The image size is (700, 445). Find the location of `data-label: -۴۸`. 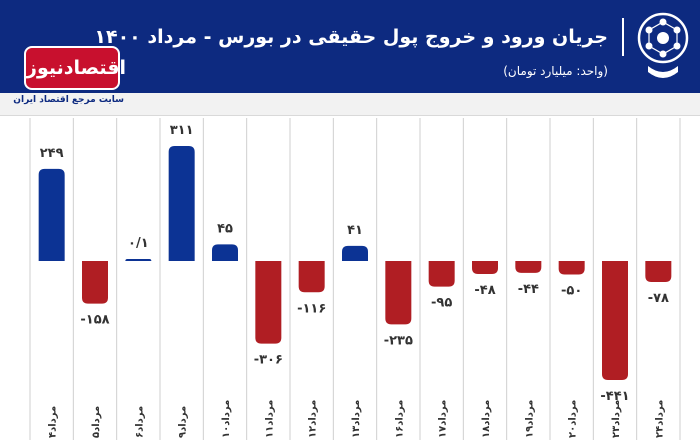

data-label: -۴۸ is located at coordinates (484, 290).